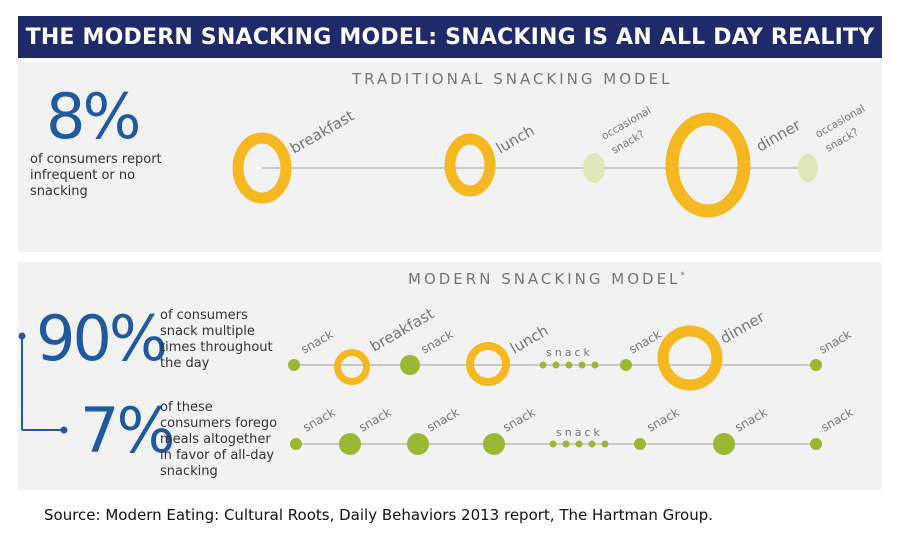  I want to click on modern-desc-sub-line: consumers forego, so click(219, 423).